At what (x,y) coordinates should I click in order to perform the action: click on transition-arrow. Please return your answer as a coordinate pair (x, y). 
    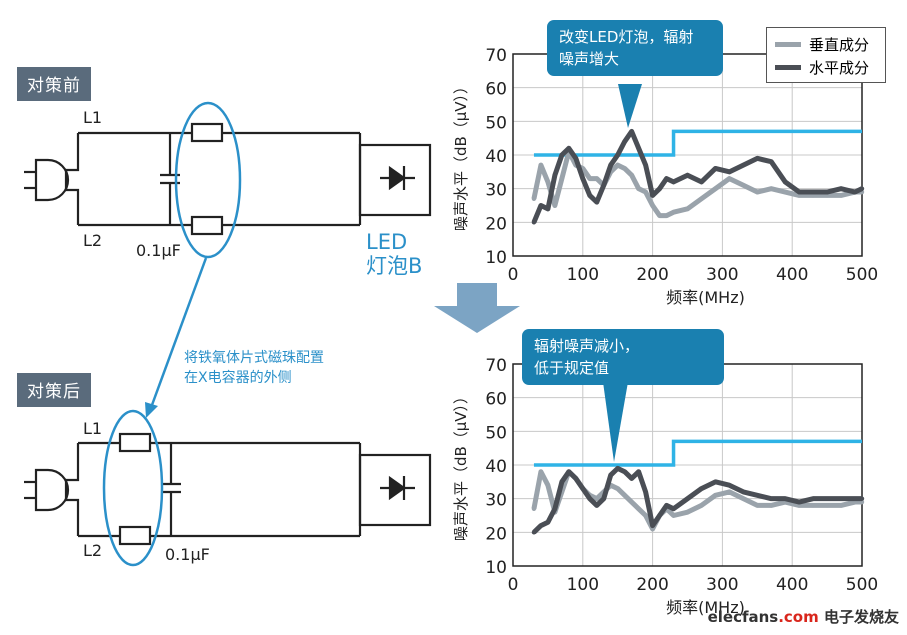
    Looking at the image, I should click on (477, 308).